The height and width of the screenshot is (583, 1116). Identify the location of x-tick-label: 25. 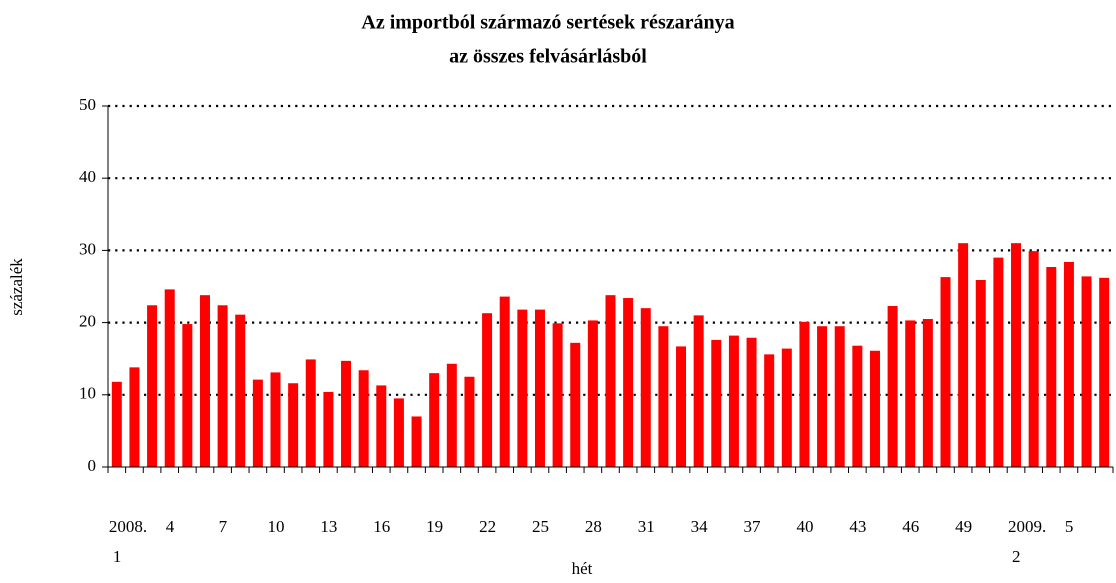
(540, 526).